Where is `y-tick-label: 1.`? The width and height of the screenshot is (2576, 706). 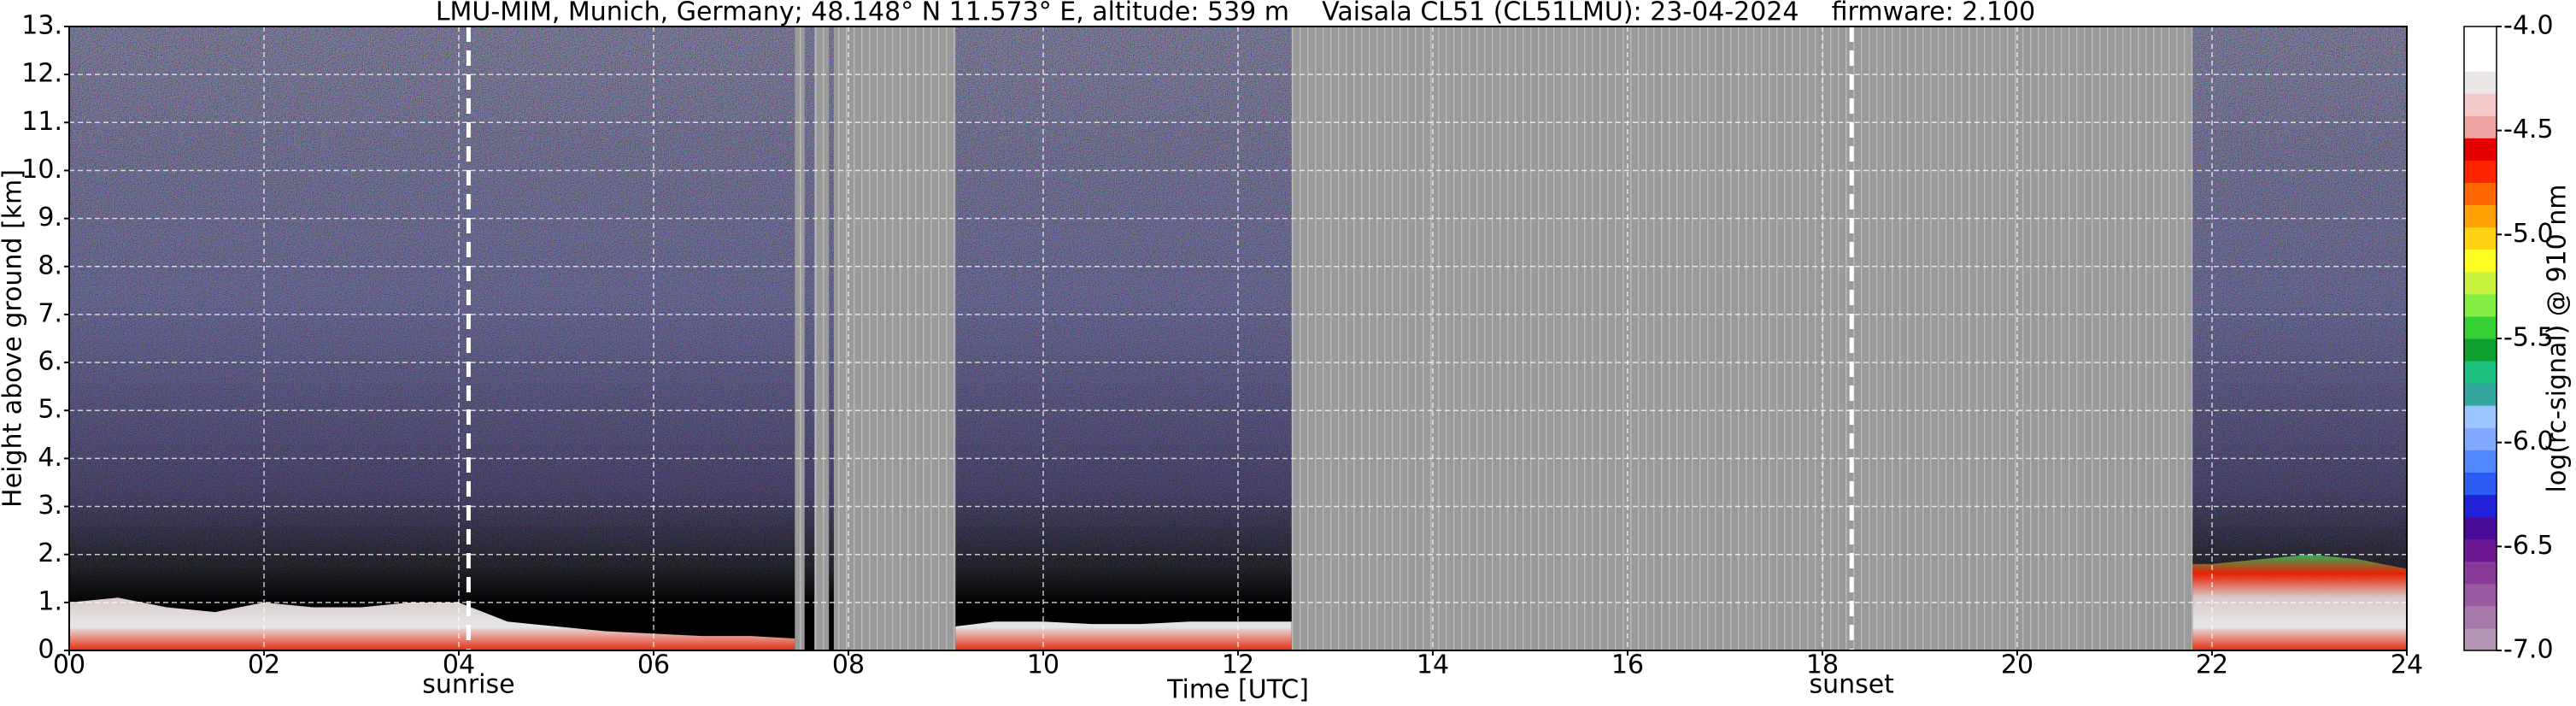 y-tick-label: 1. is located at coordinates (50, 601).